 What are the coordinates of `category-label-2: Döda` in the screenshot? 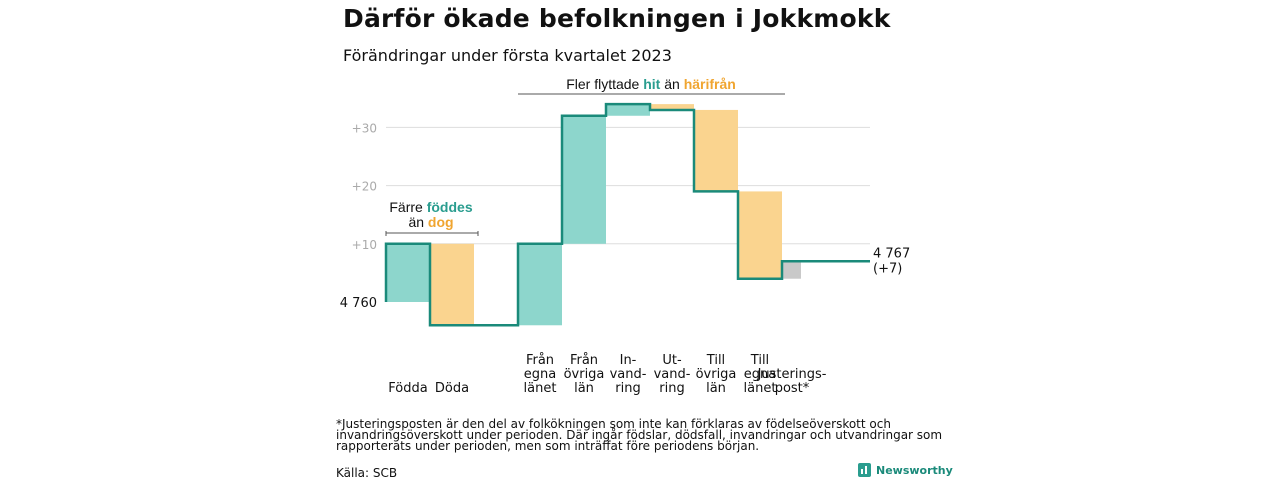 It's located at (452, 388).